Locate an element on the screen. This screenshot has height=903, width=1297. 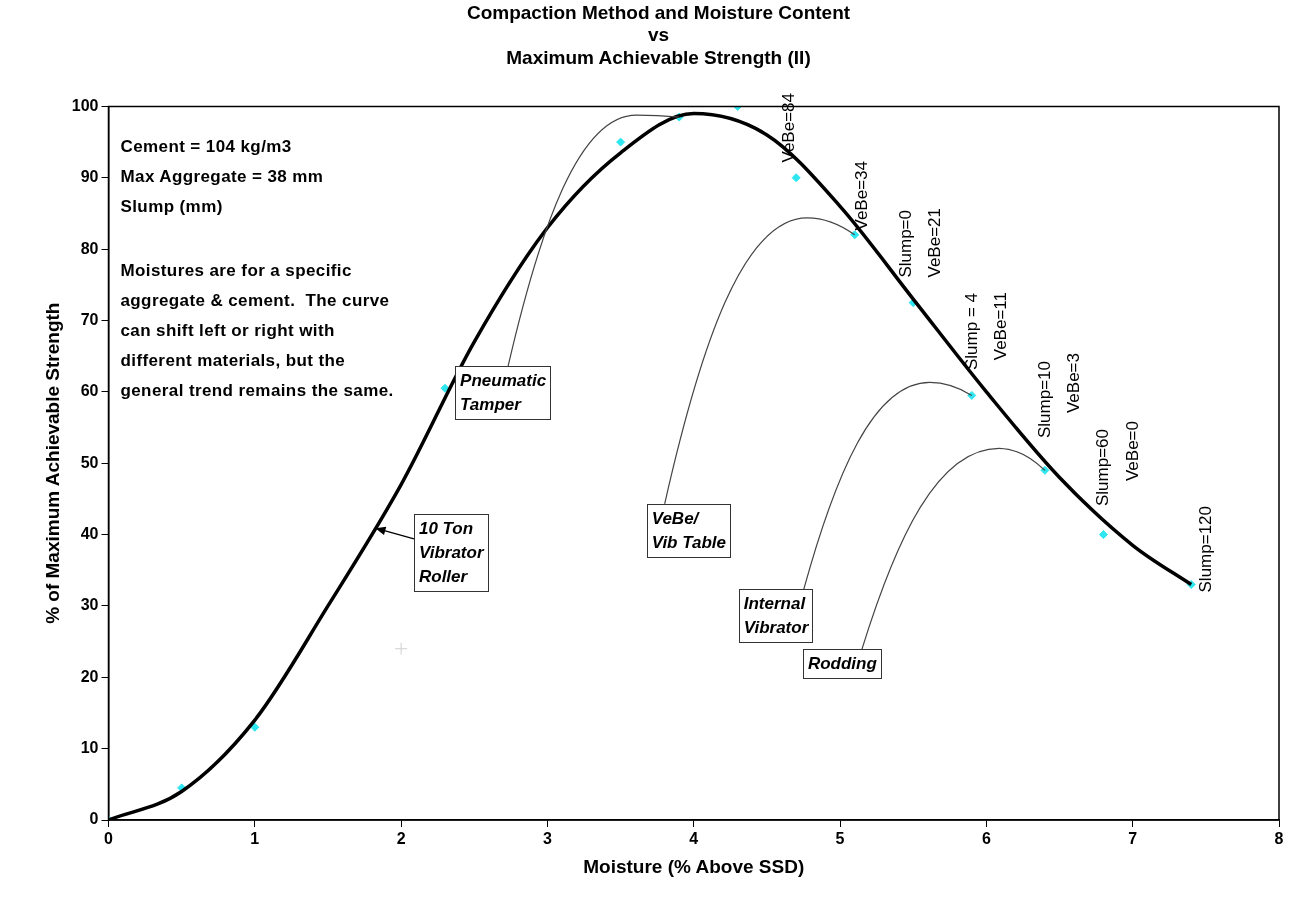
annotation: VeBe=0 is located at coordinates (1132, 451).